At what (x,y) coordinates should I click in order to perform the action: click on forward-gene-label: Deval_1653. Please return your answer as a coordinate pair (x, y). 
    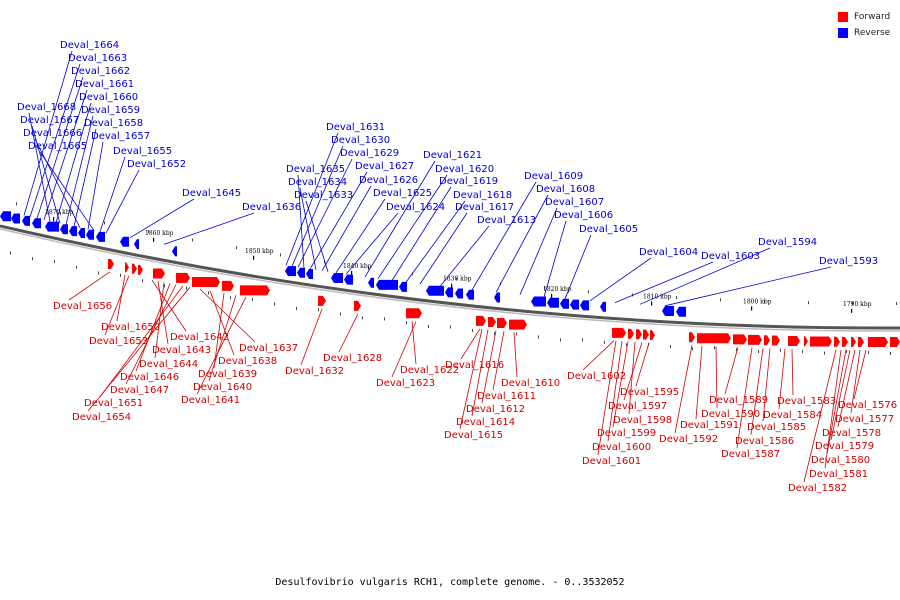
    Looking at the image, I should click on (118, 341).